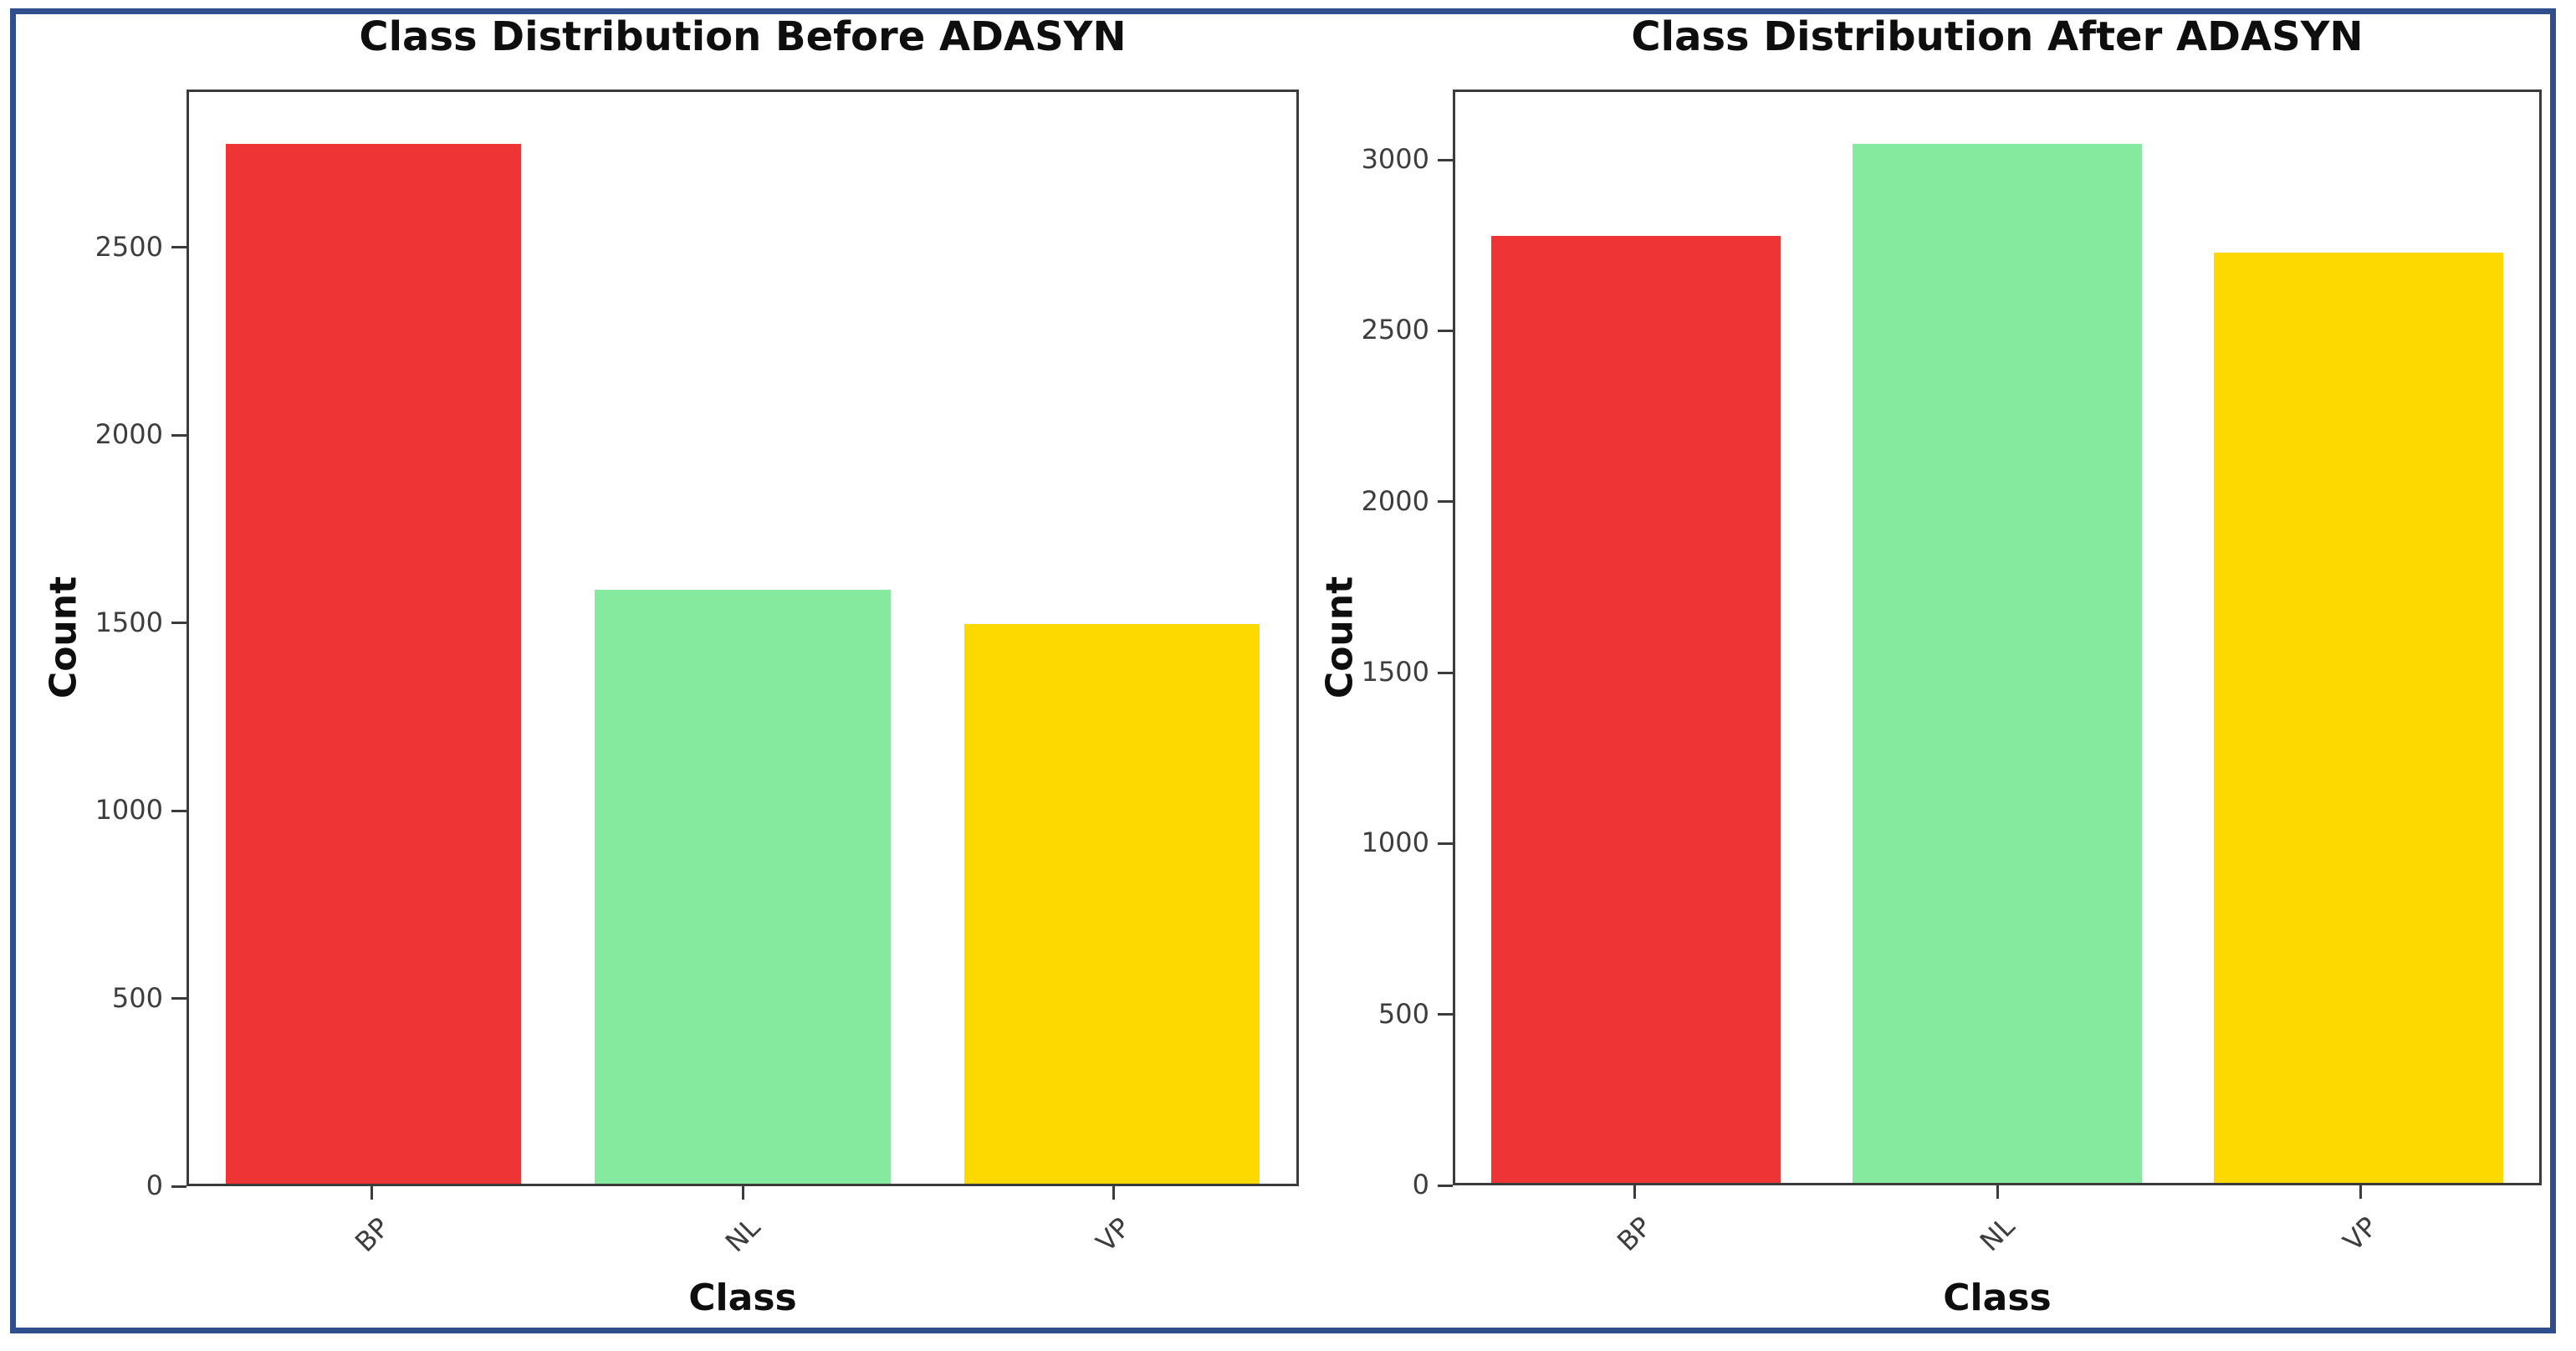 This screenshot has width=2576, height=1351. Describe the element at coordinates (1997, 36) in the screenshot. I see `chart-title: Class Distribution After ADASYN` at that location.